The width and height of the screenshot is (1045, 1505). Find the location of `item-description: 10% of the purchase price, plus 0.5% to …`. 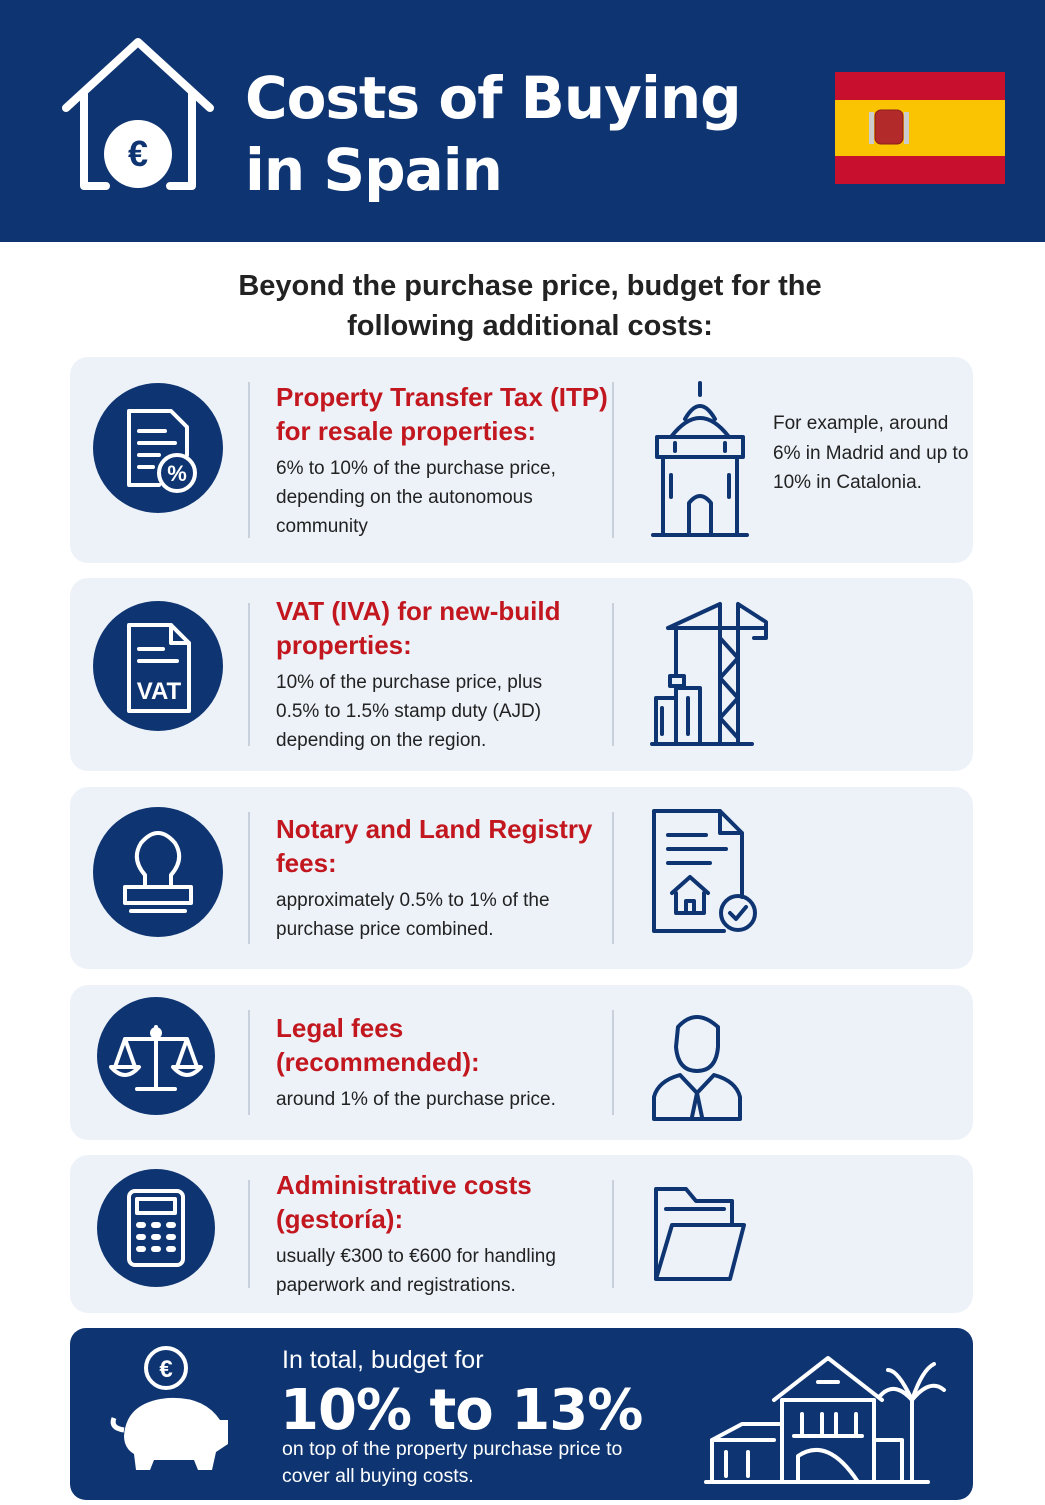

item-description: 10% of the purchase price, plus 0.5% to … is located at coordinates (409, 711).